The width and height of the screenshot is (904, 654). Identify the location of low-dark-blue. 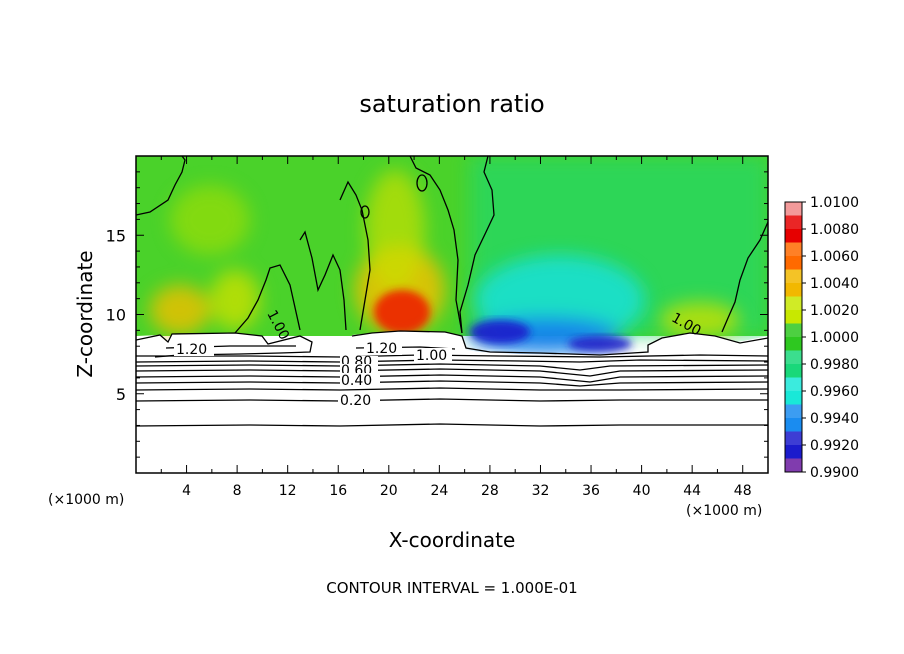
(500, 332).